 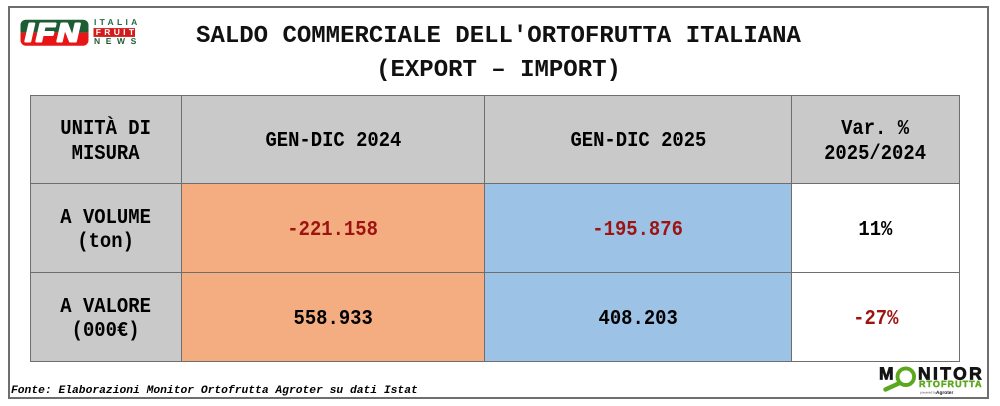 I want to click on svg-text: powered by, so click(x=928, y=393).